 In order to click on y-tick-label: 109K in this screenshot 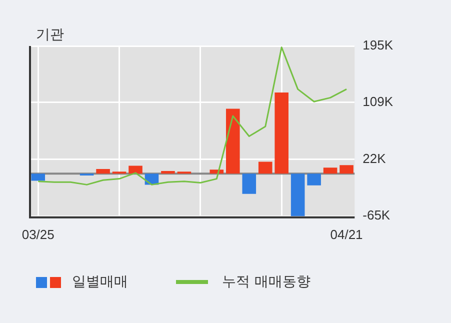, I will do `click(378, 101)`.